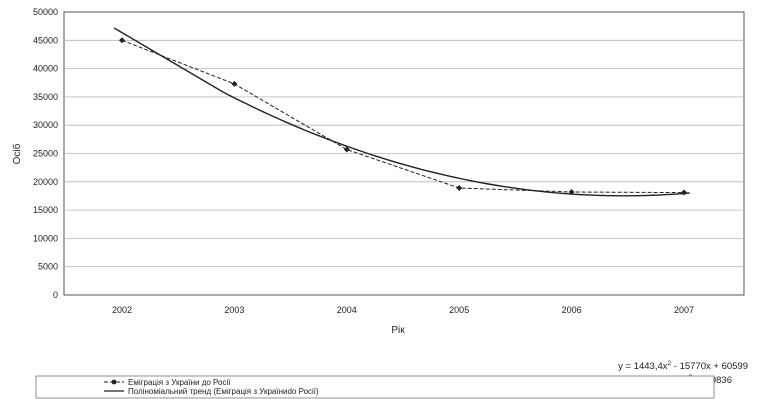 The height and width of the screenshot is (399, 757). What do you see at coordinates (122, 310) in the screenshot?
I see `x-tick-label: 2002` at bounding box center [122, 310].